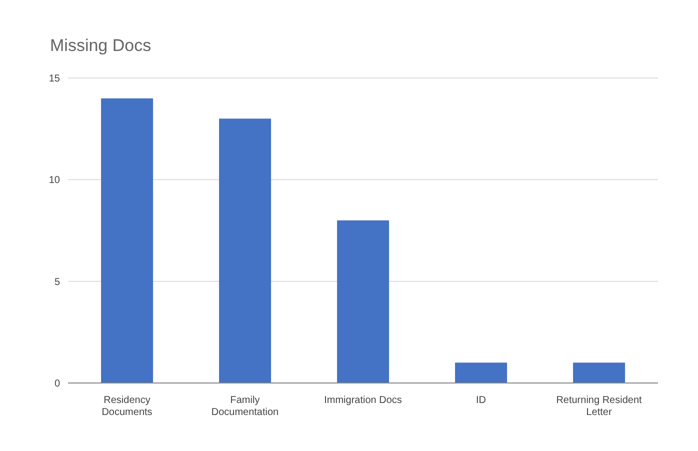  I want to click on x-tick-label: Immigration Docs, so click(363, 400).